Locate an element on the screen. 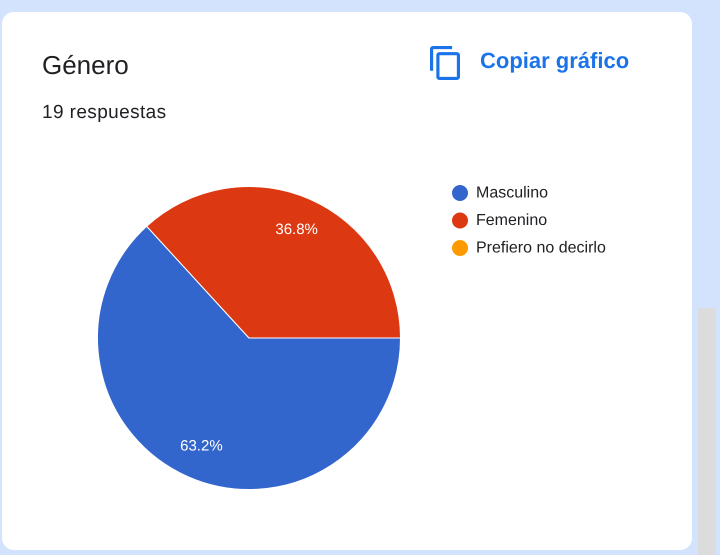 This screenshot has width=720, height=555. chart-title: Género is located at coordinates (85, 65).